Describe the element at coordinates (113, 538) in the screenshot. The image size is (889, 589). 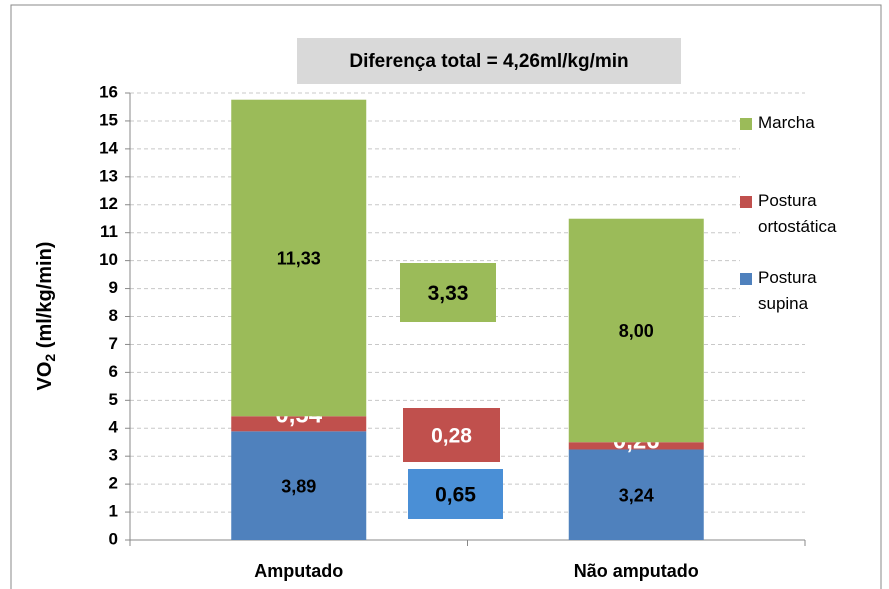
I see `y-tick-label: 0` at that location.